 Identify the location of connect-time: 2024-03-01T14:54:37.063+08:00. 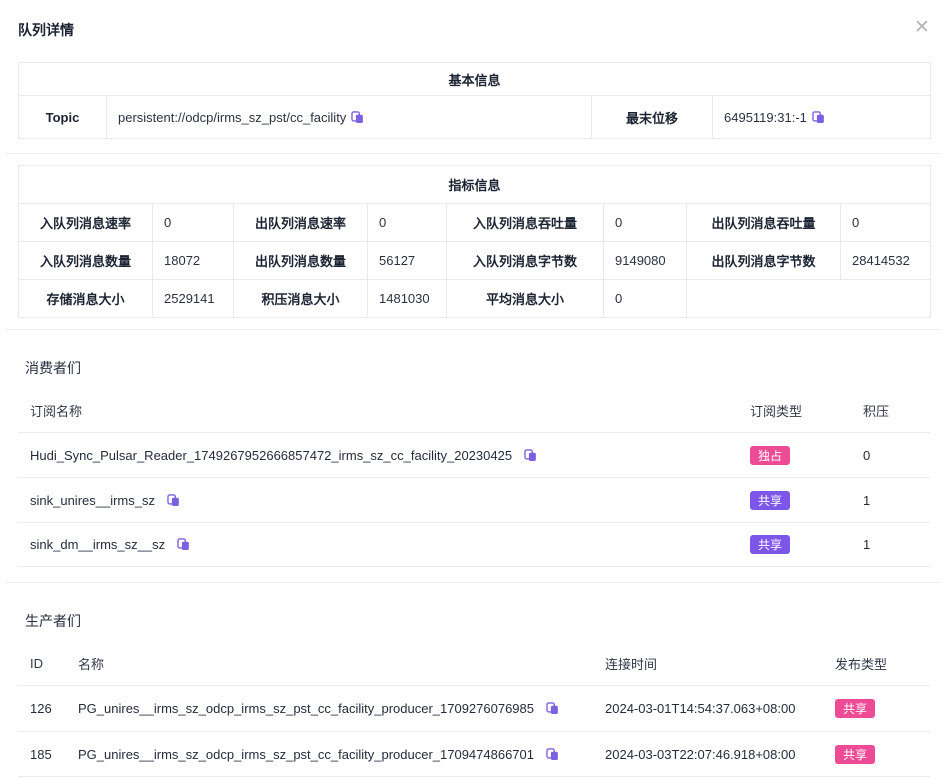
(700, 708).